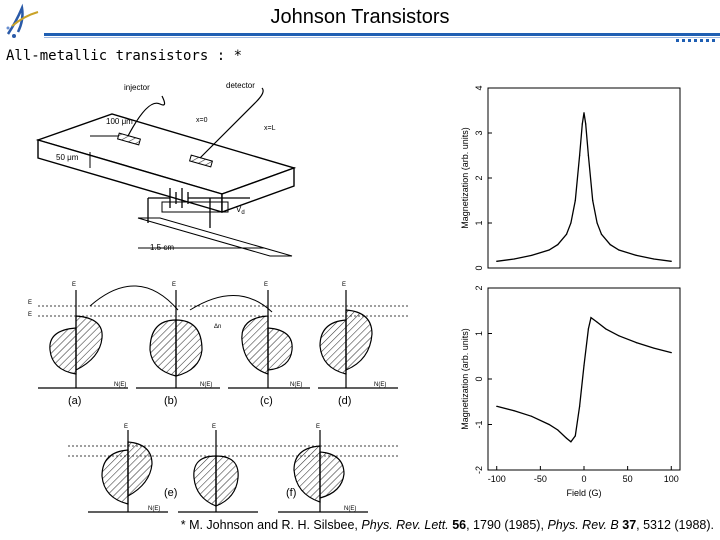  Describe the element at coordinates (296, 385) in the screenshot. I see `axis-n-label-c: N(E)` at that location.